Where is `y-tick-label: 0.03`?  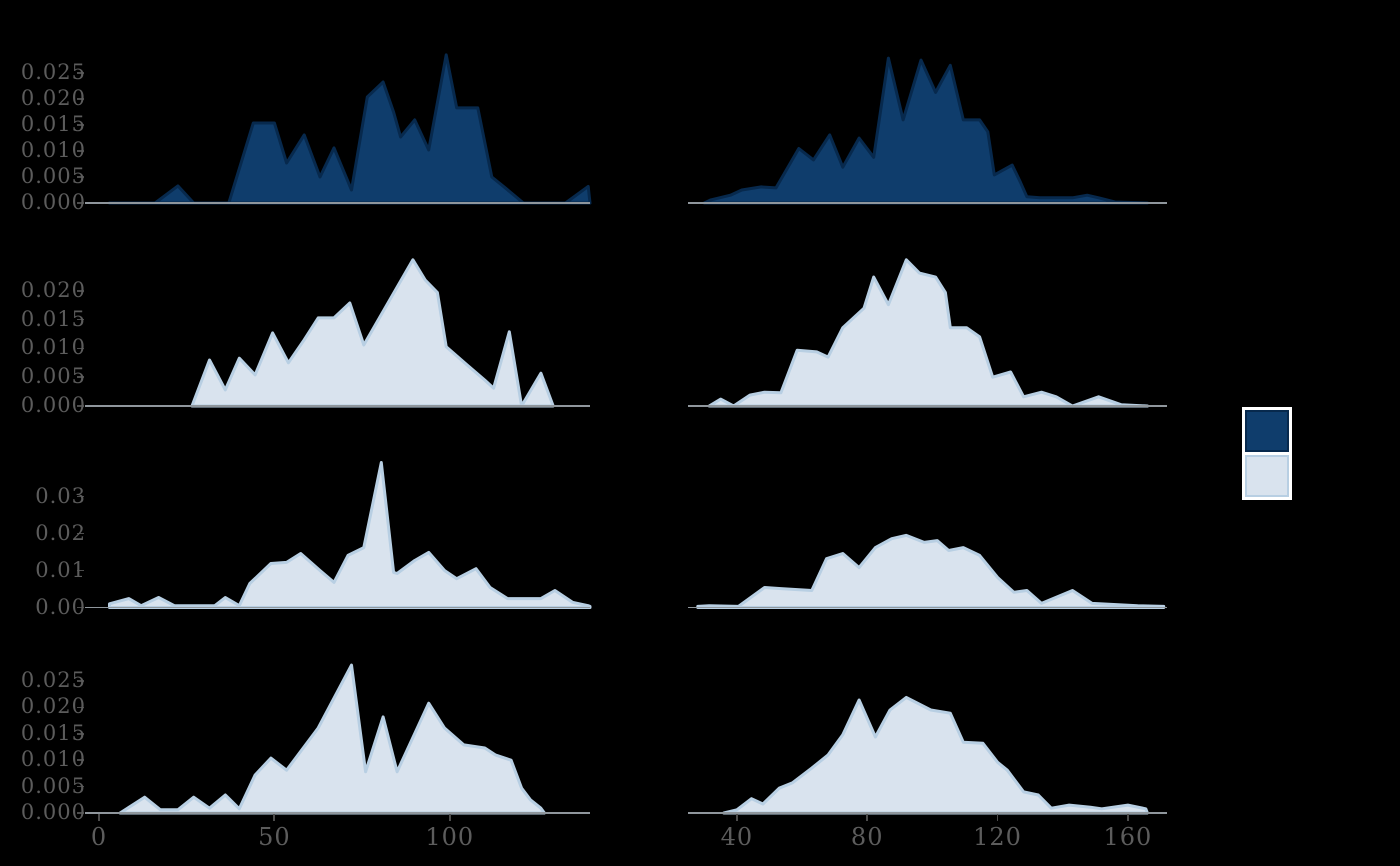
y-tick-label: 0.03 is located at coordinates (60, 495).